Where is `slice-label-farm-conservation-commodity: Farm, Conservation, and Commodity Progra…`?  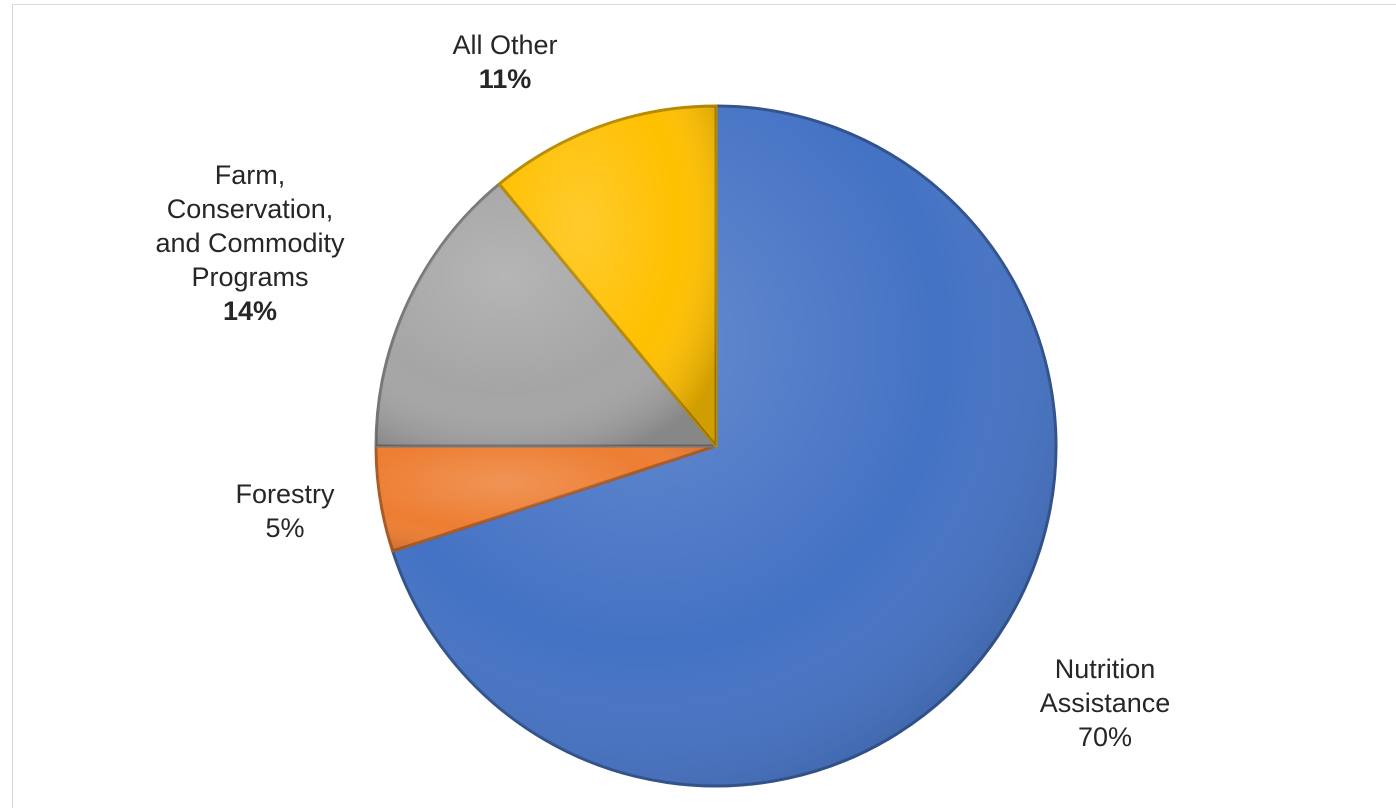 slice-label-farm-conservation-commodity: Farm, Conservation, and Commodity Progra… is located at coordinates (250, 243).